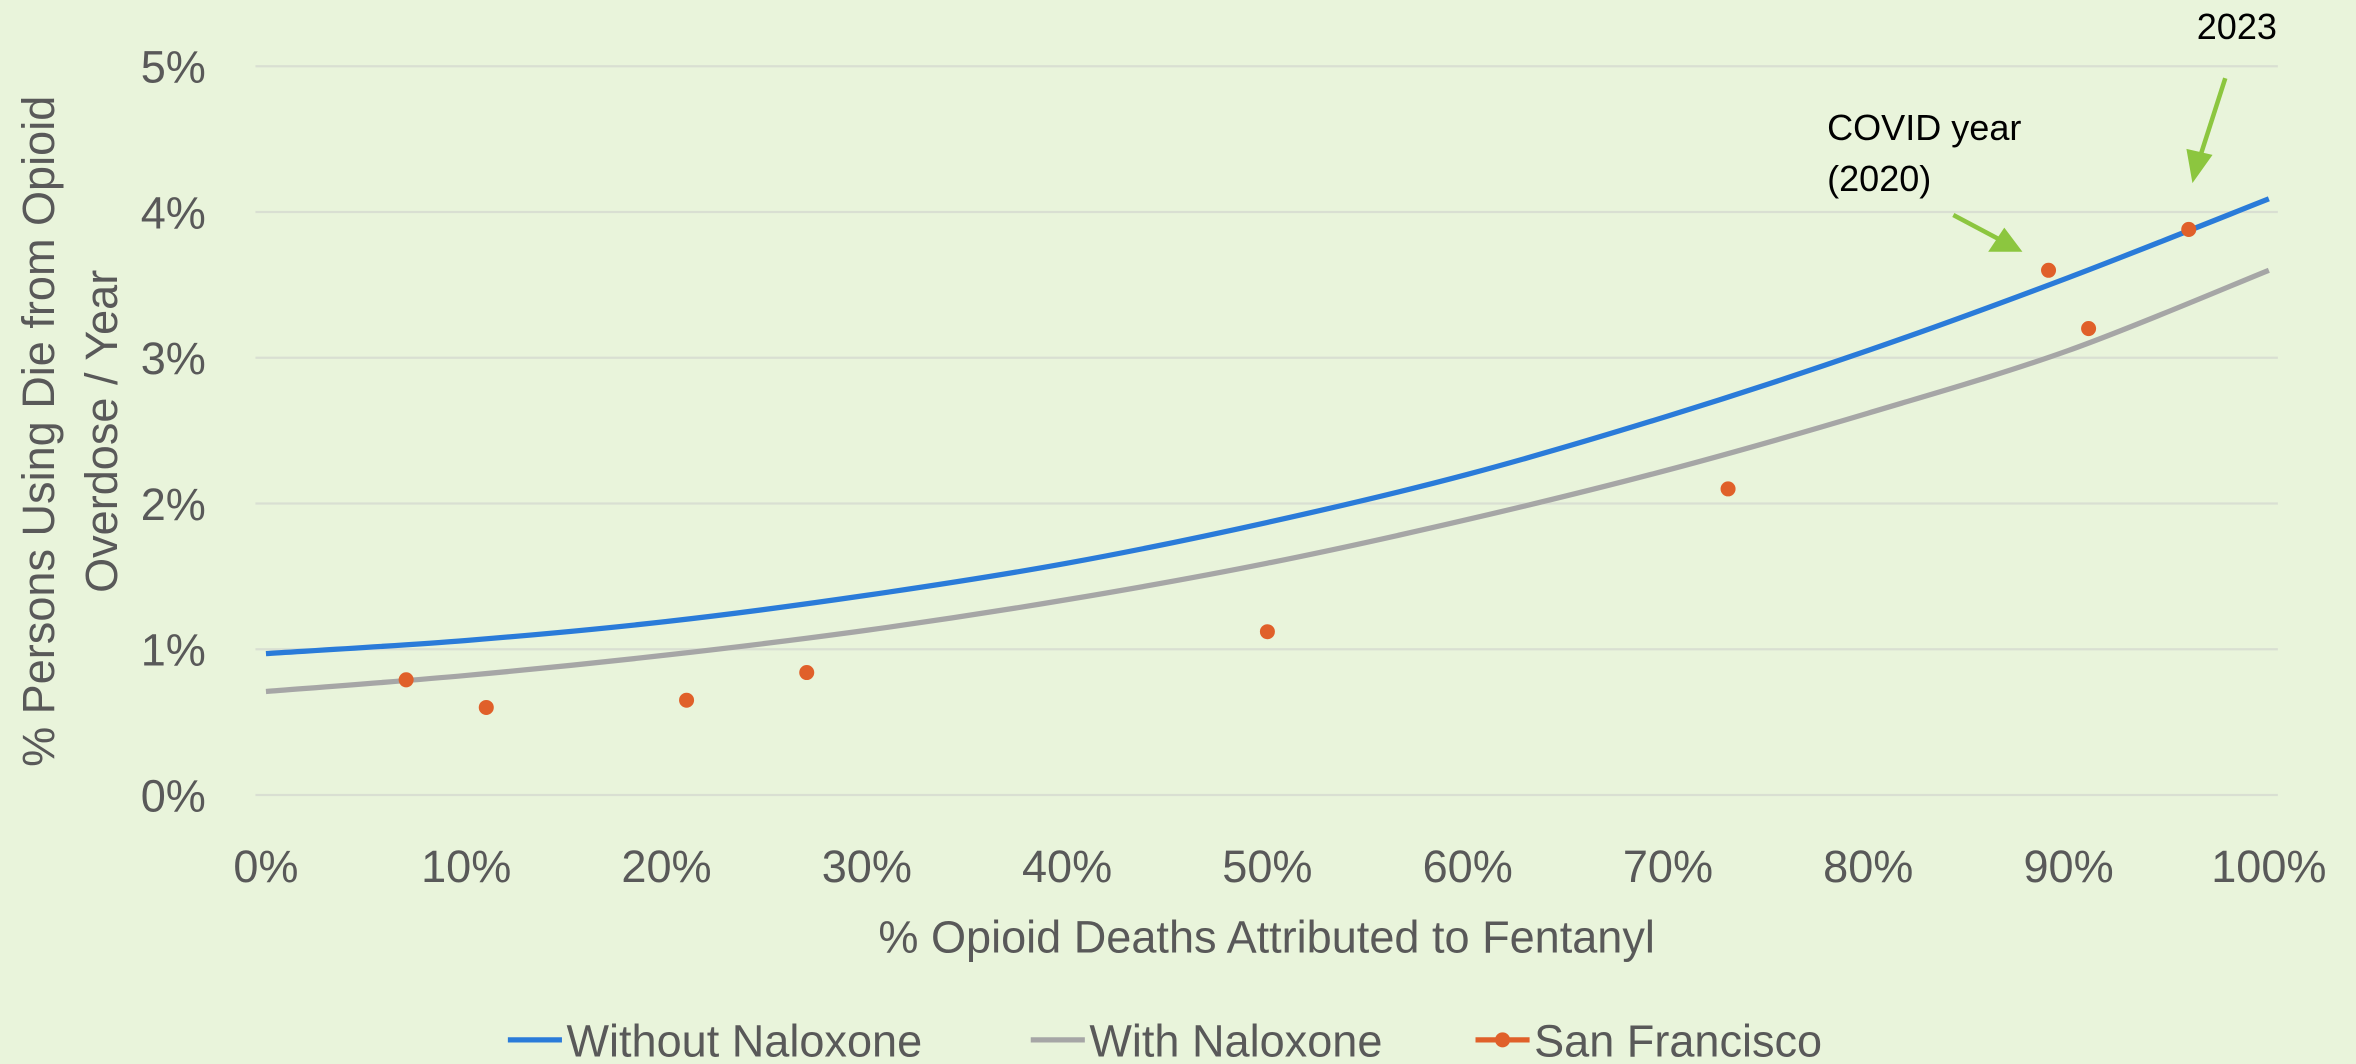 The height and width of the screenshot is (1064, 2356). Describe the element at coordinates (173, 212) in the screenshot. I see `y-tick-label: 4%` at that location.